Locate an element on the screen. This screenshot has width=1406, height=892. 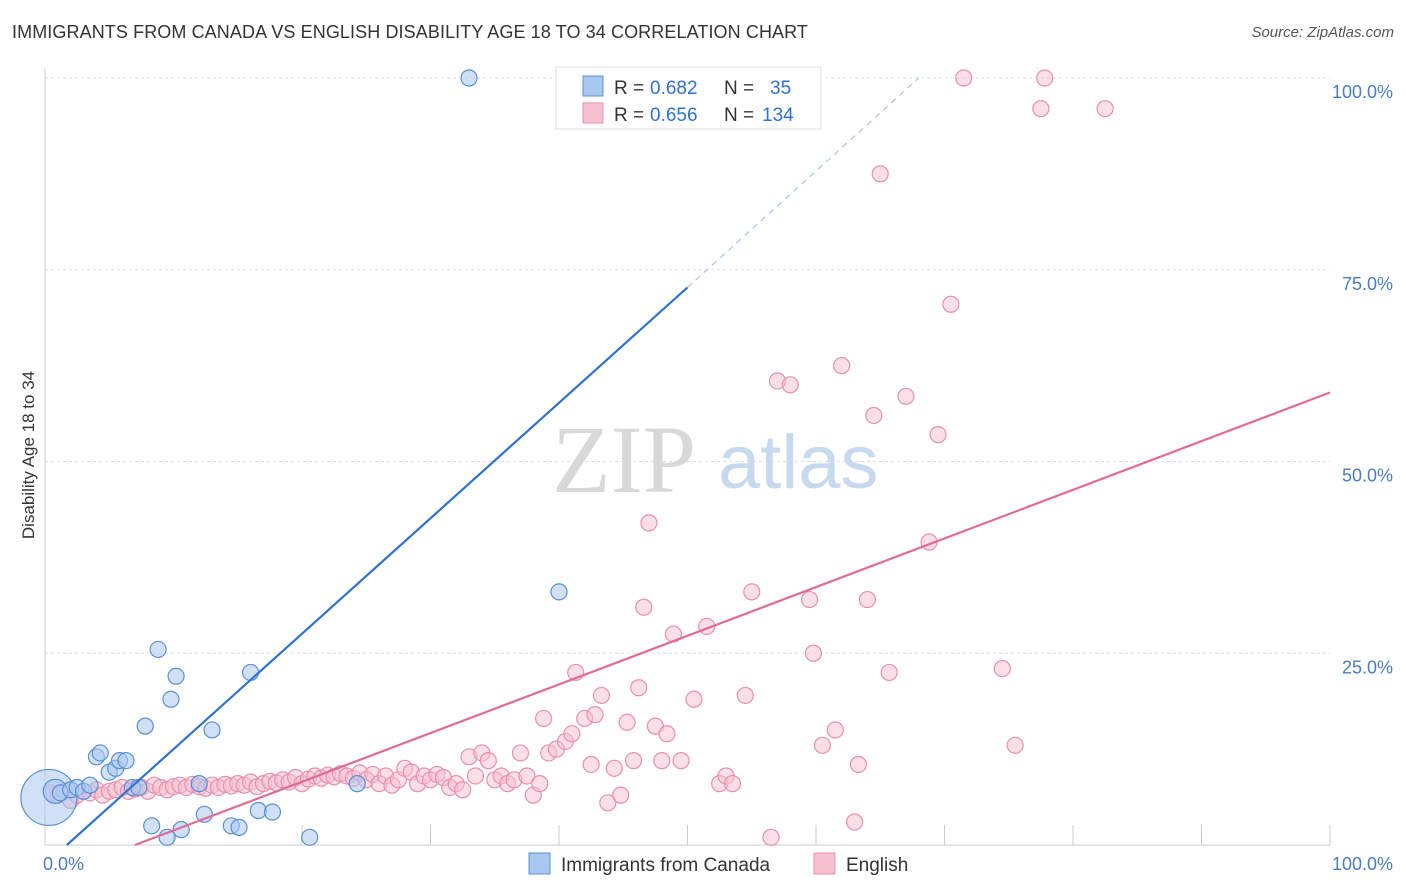
y-tick-labels: 25.0% 50.0% 75.0% 100.0% is located at coordinates (1362, 379).